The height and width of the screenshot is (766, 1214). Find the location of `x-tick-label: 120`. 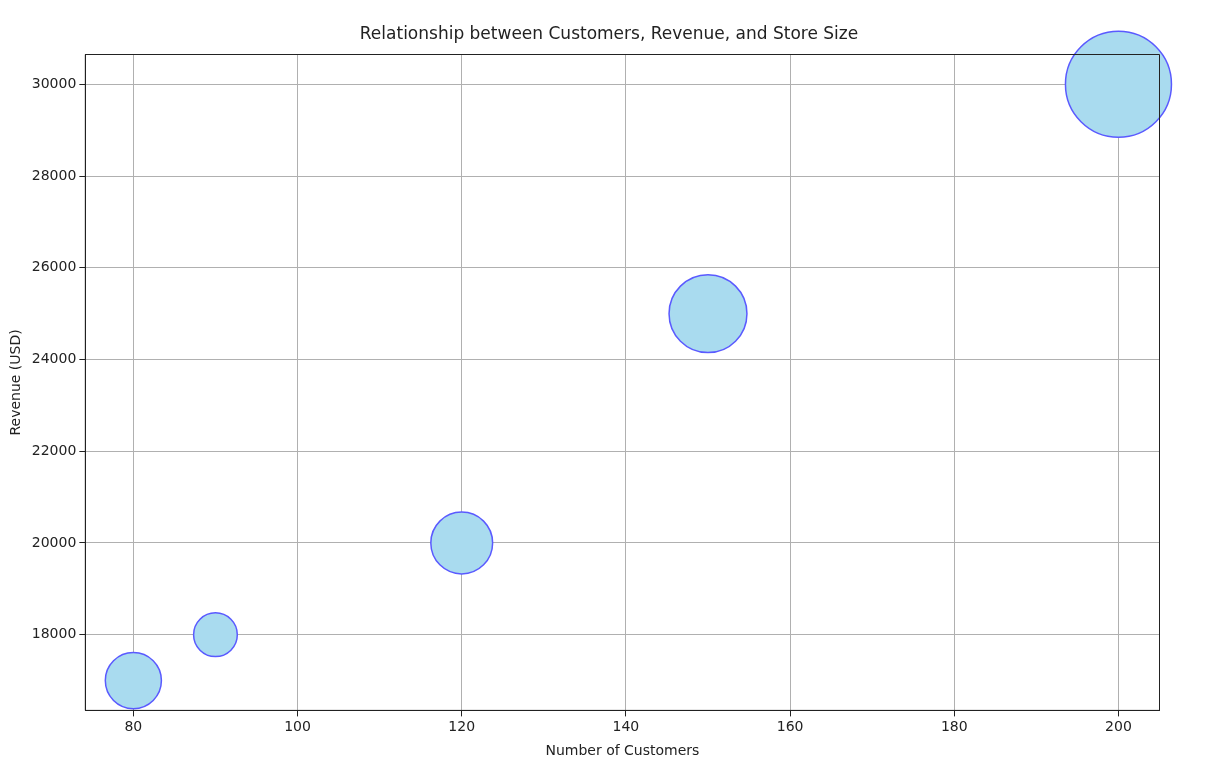

x-tick-label: 120 is located at coordinates (462, 726).